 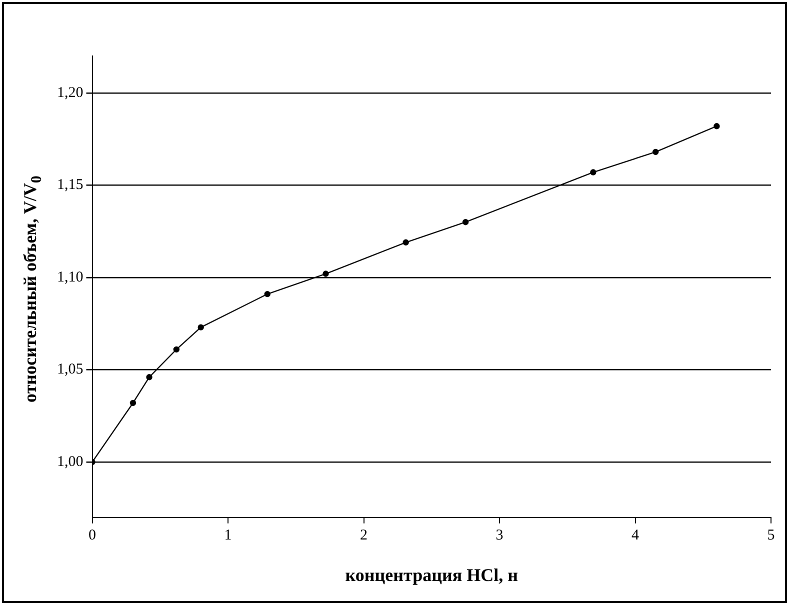 What do you see at coordinates (70, 370) in the screenshot?
I see `y-tick-label: 1,05` at bounding box center [70, 370].